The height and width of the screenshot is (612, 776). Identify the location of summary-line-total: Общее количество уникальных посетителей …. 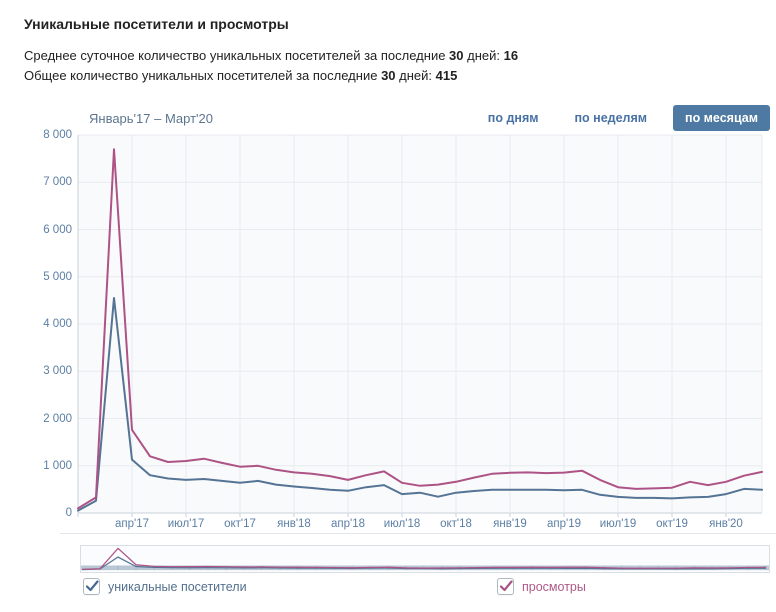
(400, 76).